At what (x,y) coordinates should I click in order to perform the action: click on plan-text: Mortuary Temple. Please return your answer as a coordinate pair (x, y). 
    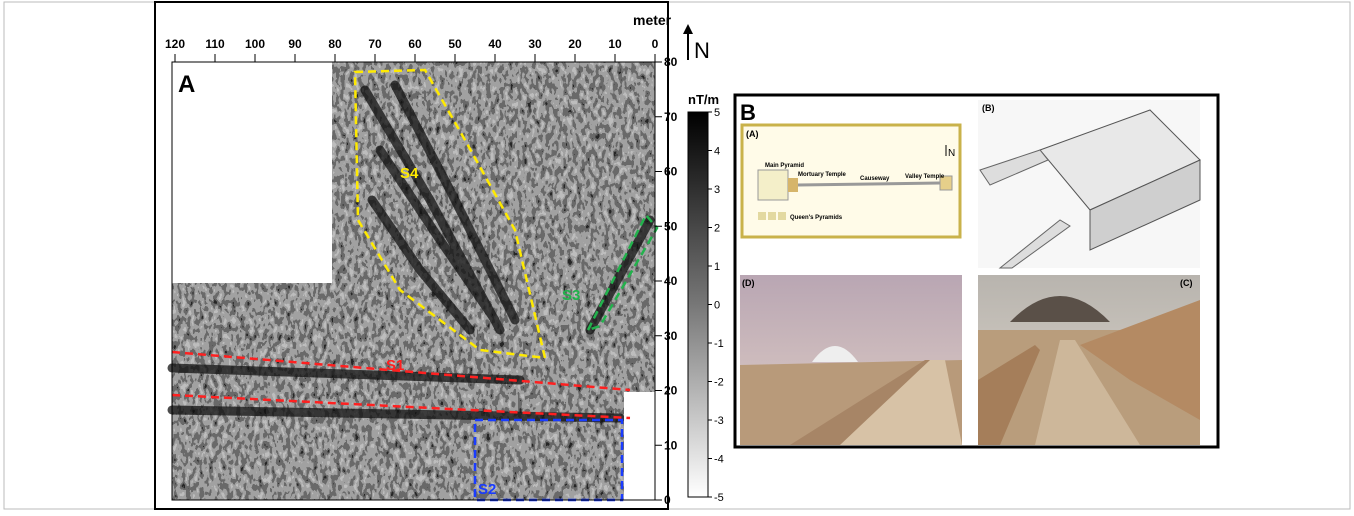
    Looking at the image, I should click on (822, 175).